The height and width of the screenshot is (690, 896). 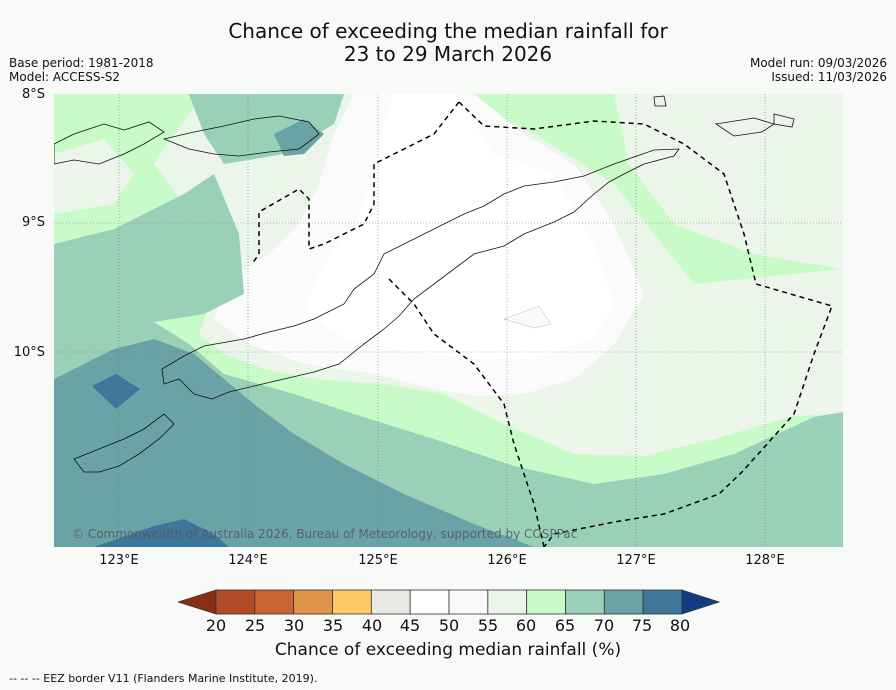 What do you see at coordinates (466, 412) in the screenshot?
I see `eez-border-inner` at bounding box center [466, 412].